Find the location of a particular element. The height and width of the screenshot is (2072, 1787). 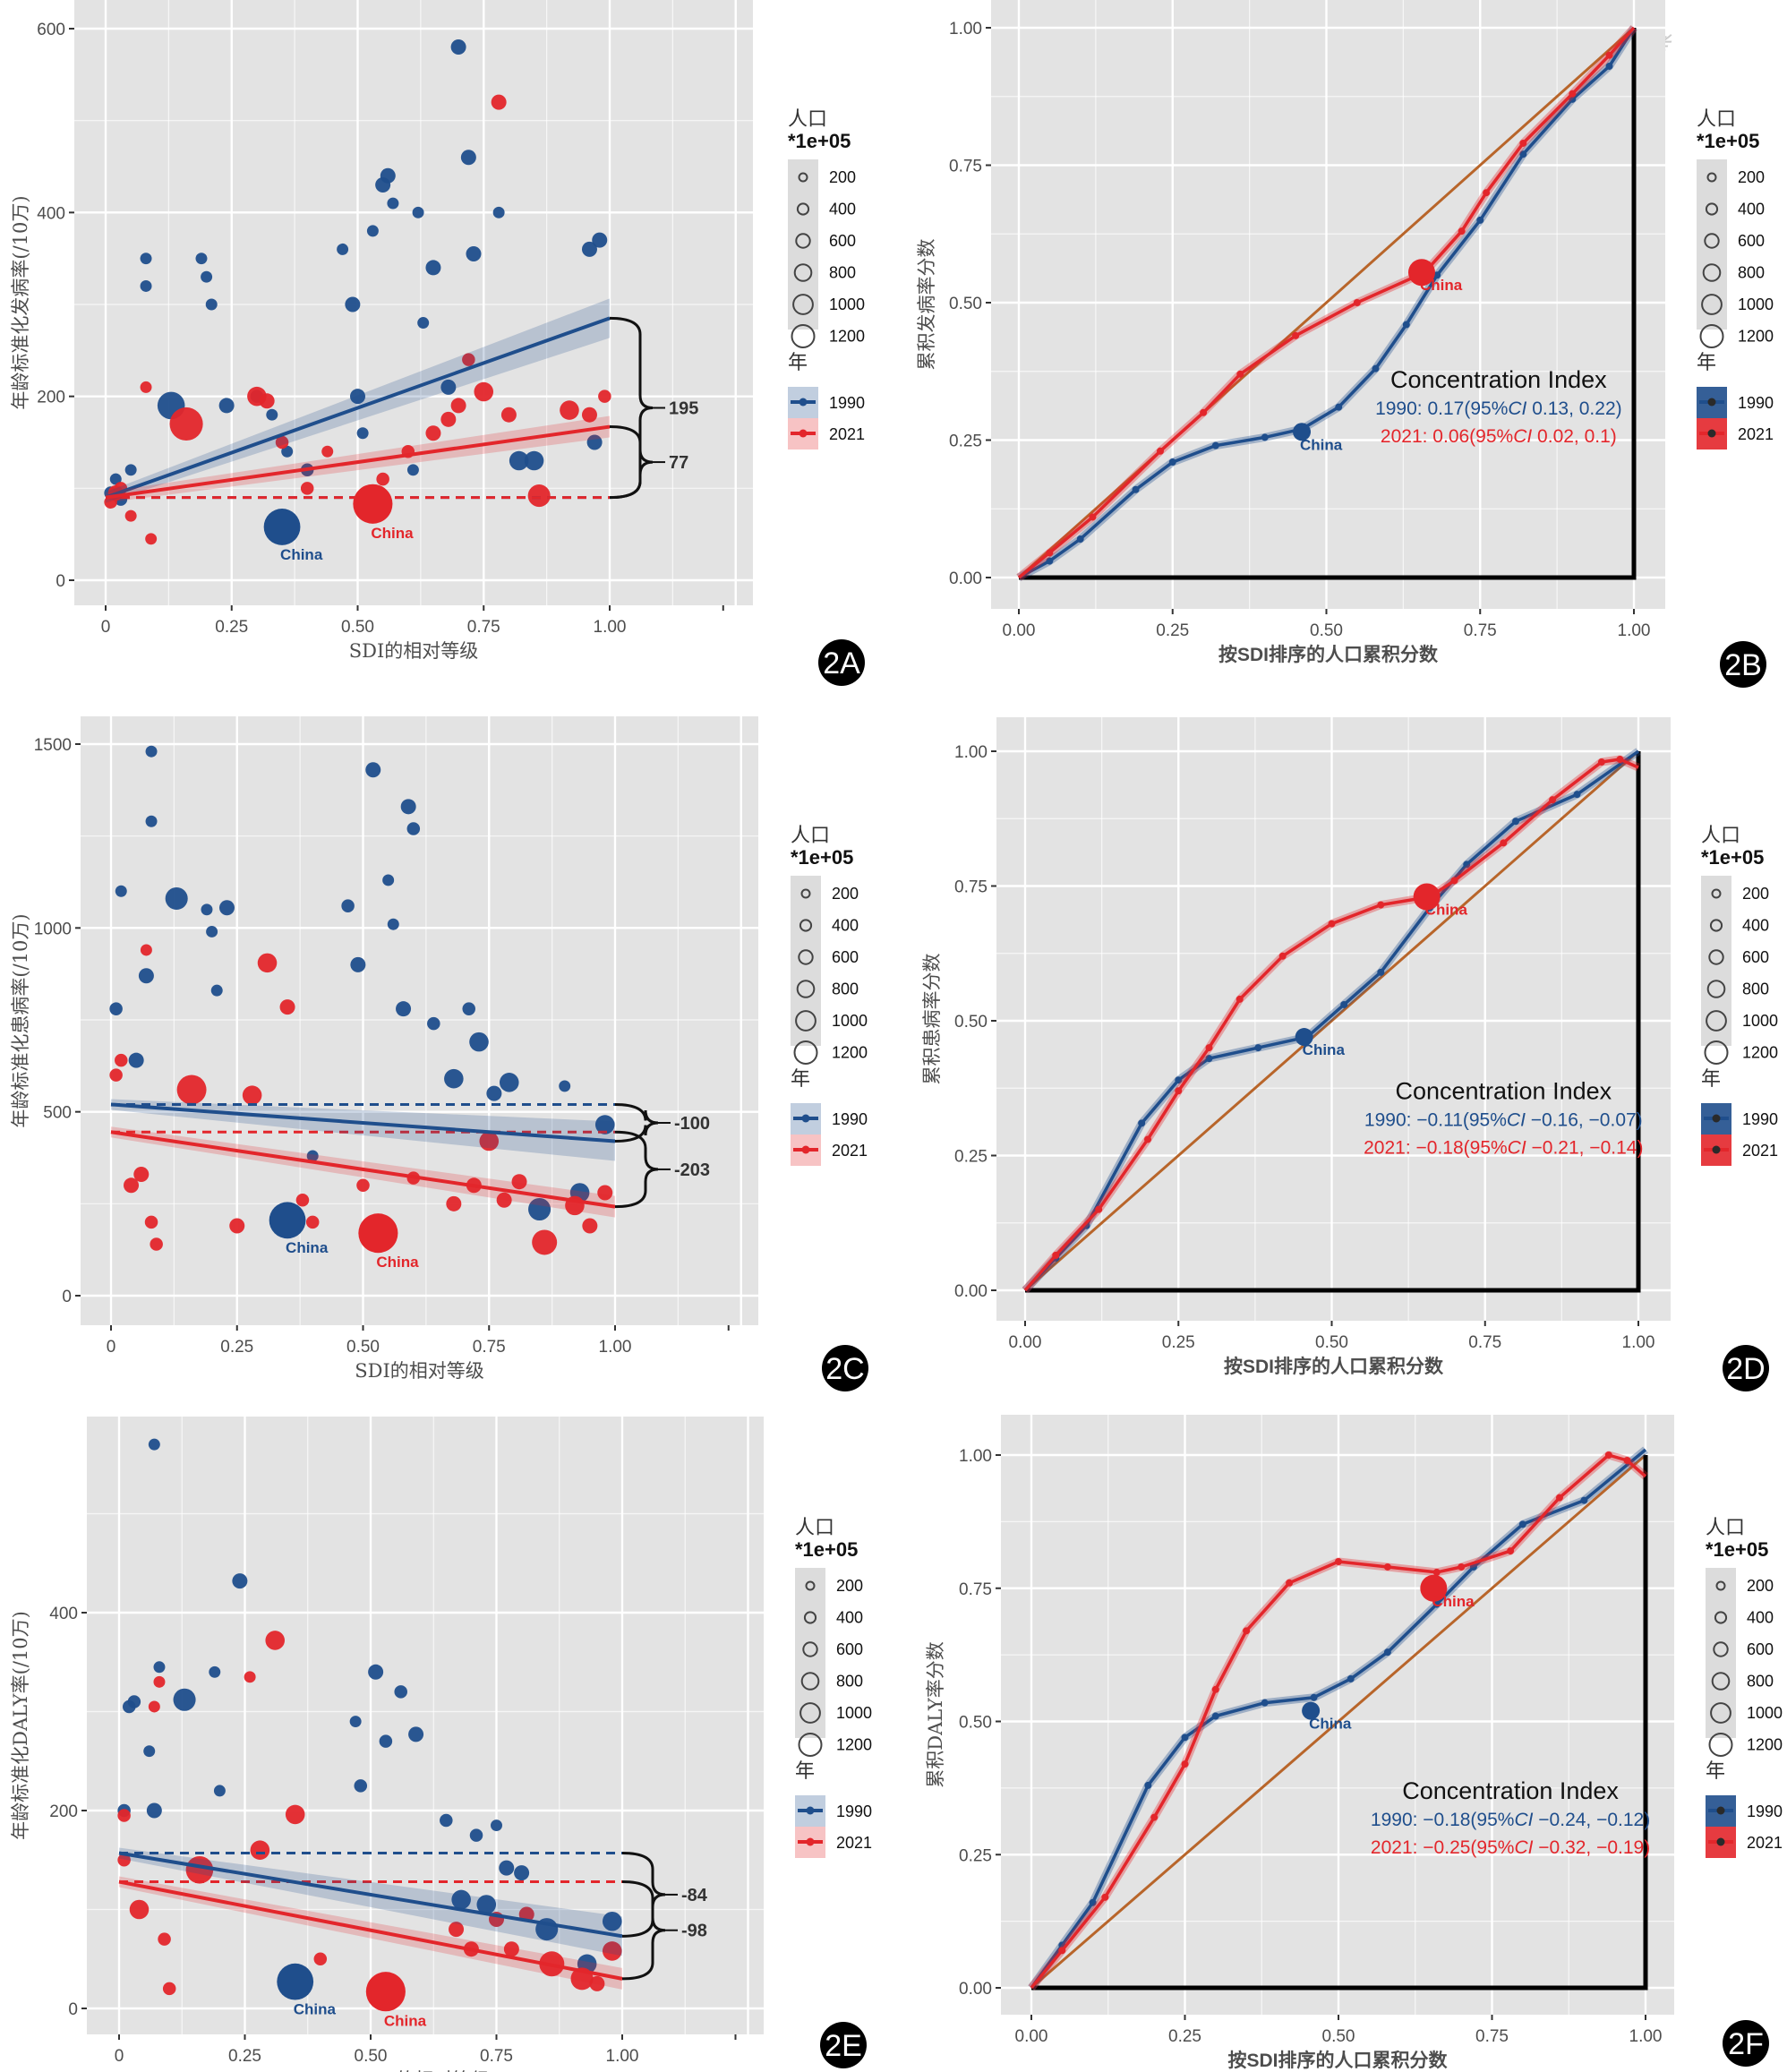

y-tick-label: 0.50 is located at coordinates (975, 1723).